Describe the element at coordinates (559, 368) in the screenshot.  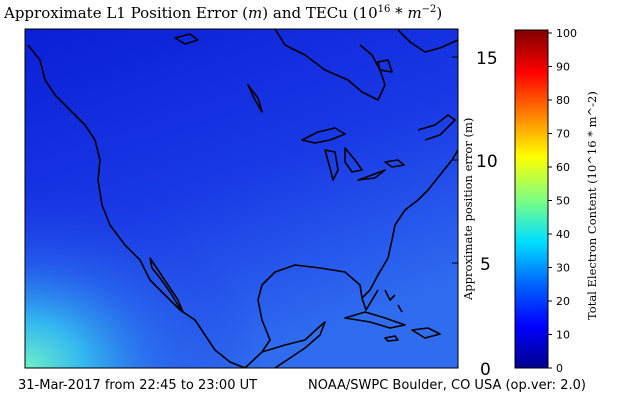
I see `colorbar-tick-label: 0` at that location.